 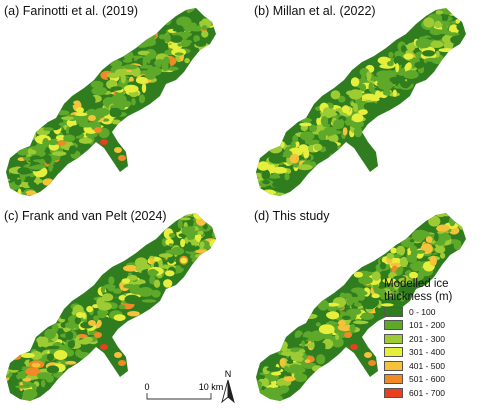 I want to click on legend-item: 401 - 500, so click(x=442, y=366).